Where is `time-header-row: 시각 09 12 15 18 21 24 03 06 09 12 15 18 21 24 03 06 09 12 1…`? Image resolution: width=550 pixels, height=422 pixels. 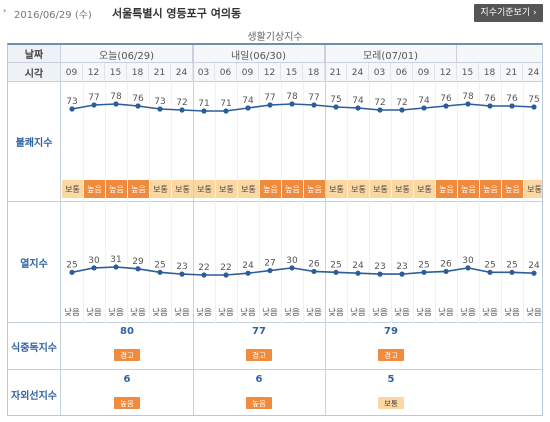 time-header-row: 시각 09 12 15 18 21 24 03 06 09 12 15 18 21 24 03 06 09 12 1… is located at coordinates (275, 72).